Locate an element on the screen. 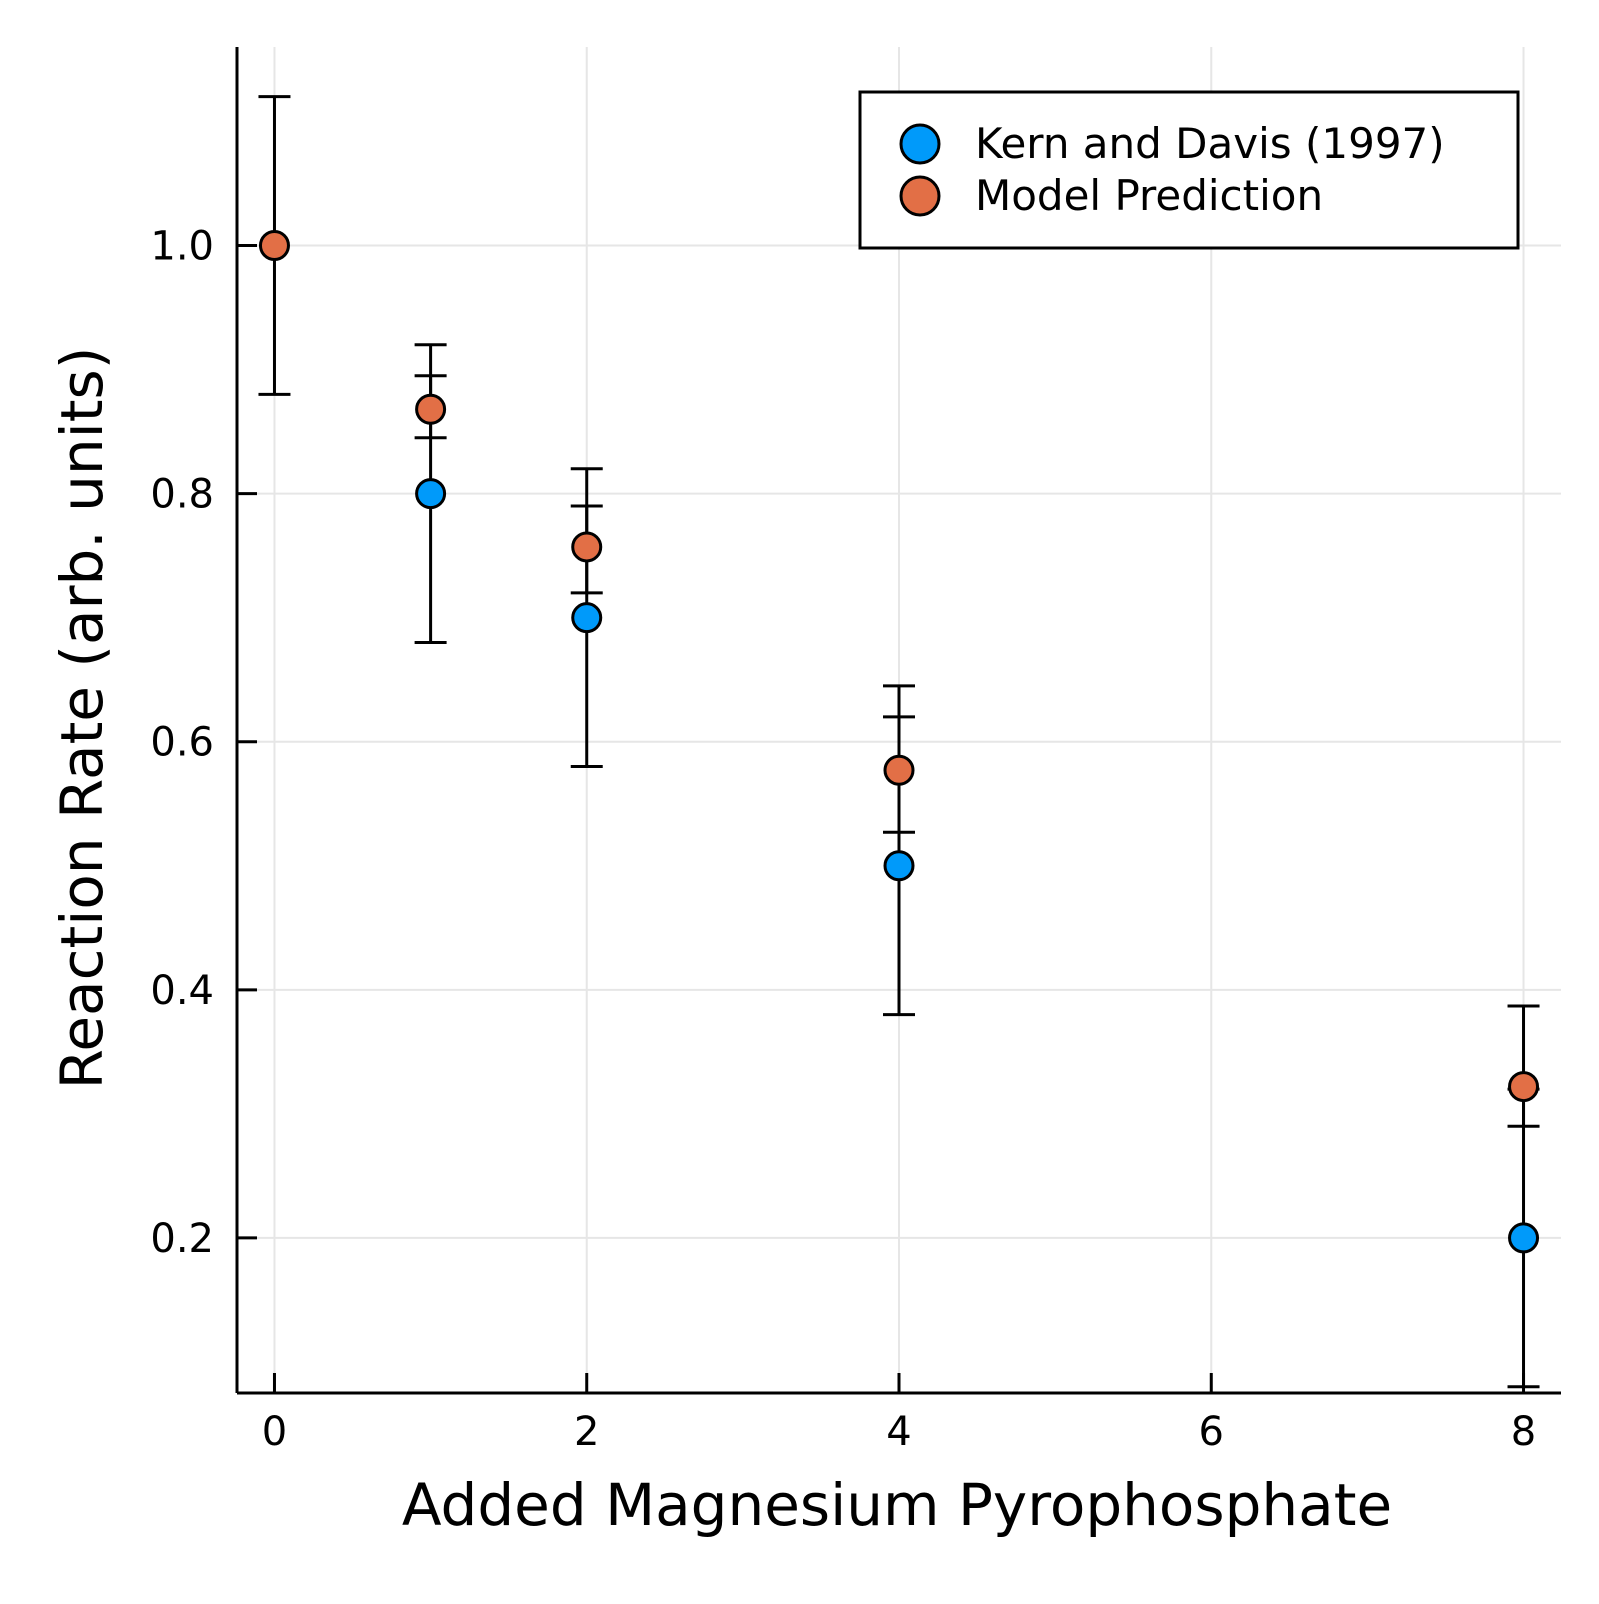  x-tick-label: 8 is located at coordinates (1523, 1432).